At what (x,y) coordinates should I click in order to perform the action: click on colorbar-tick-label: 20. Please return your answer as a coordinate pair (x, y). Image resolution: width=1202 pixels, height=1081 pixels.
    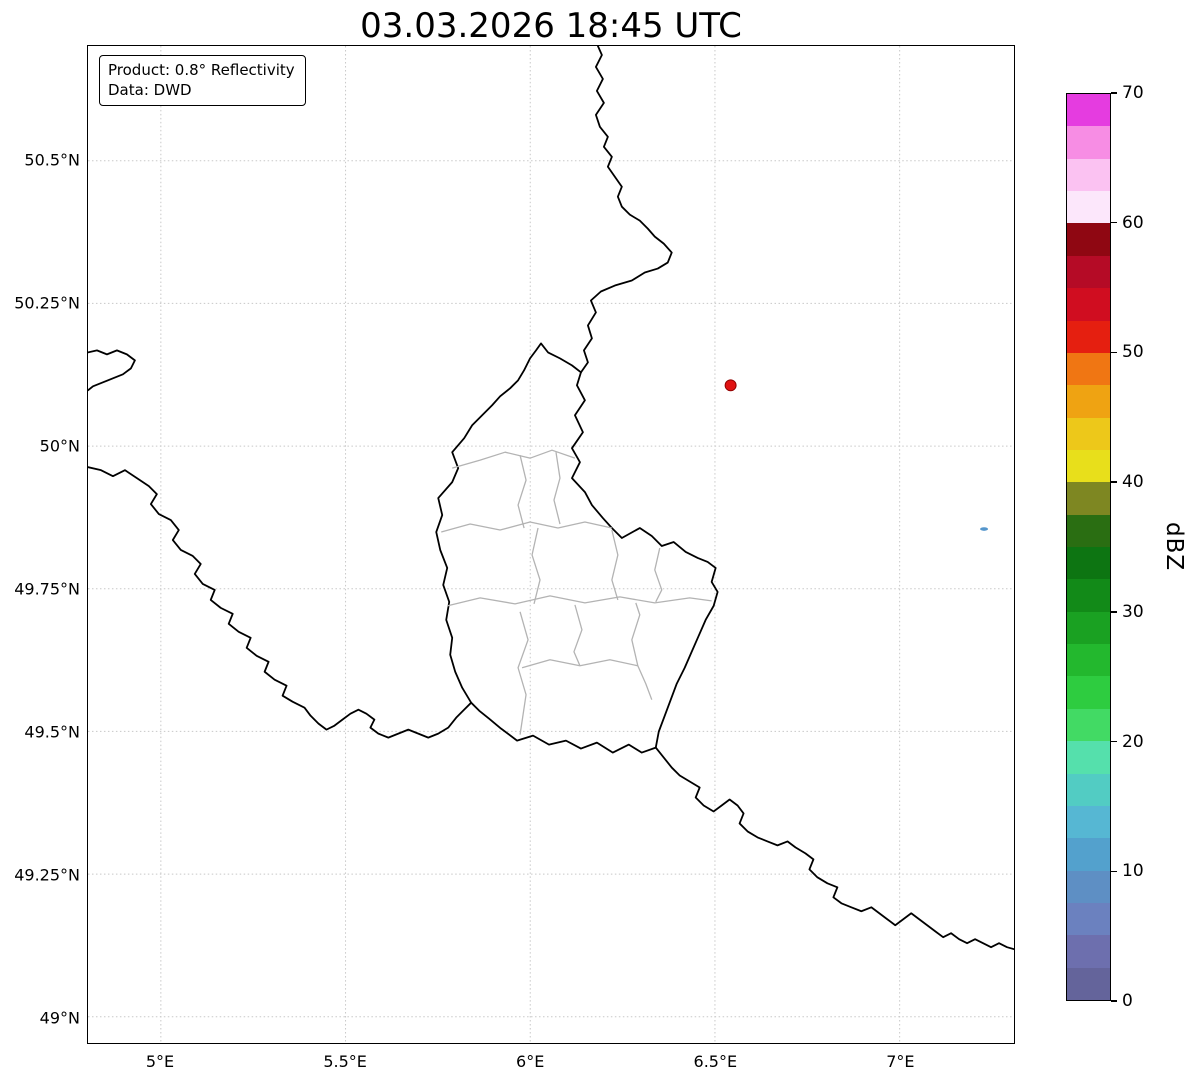
    Looking at the image, I should click on (1133, 741).